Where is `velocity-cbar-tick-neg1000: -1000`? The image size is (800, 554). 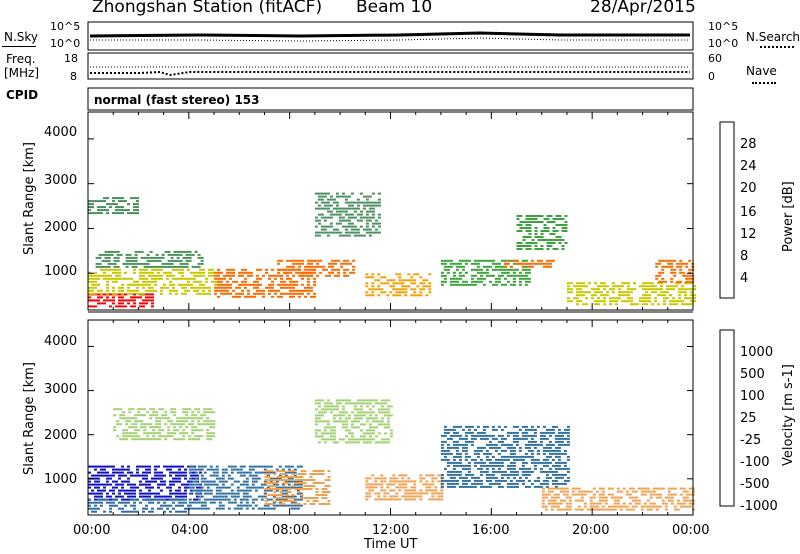
velocity-cbar-tick-neg1000: -1000 is located at coordinates (759, 506).